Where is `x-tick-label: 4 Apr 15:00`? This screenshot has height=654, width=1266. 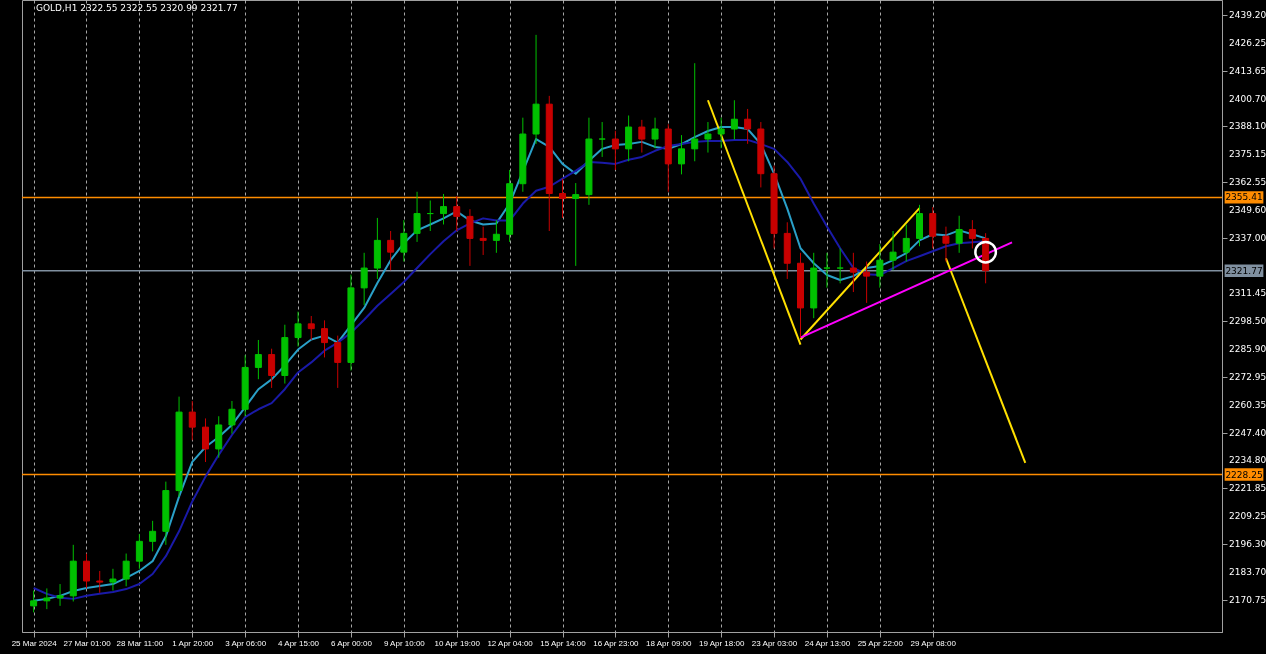
x-tick-label: 4 Apr 15:00 is located at coordinates (299, 643).